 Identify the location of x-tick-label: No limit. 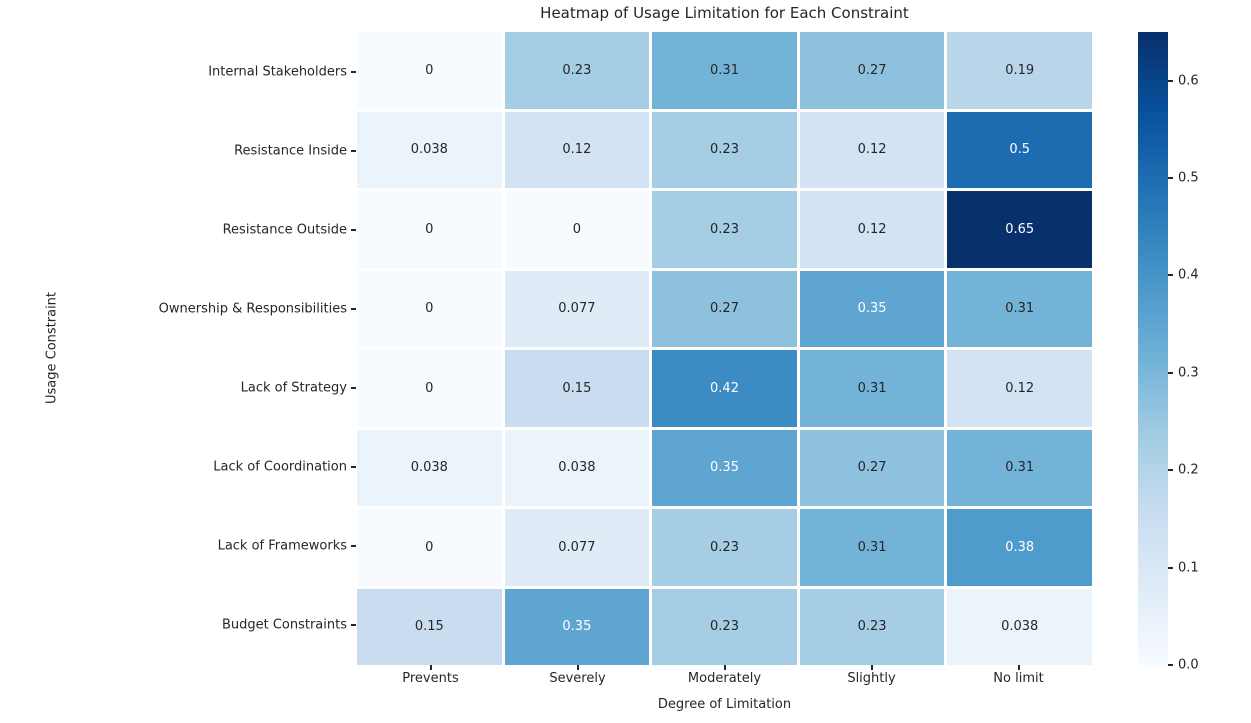
(1018, 678).